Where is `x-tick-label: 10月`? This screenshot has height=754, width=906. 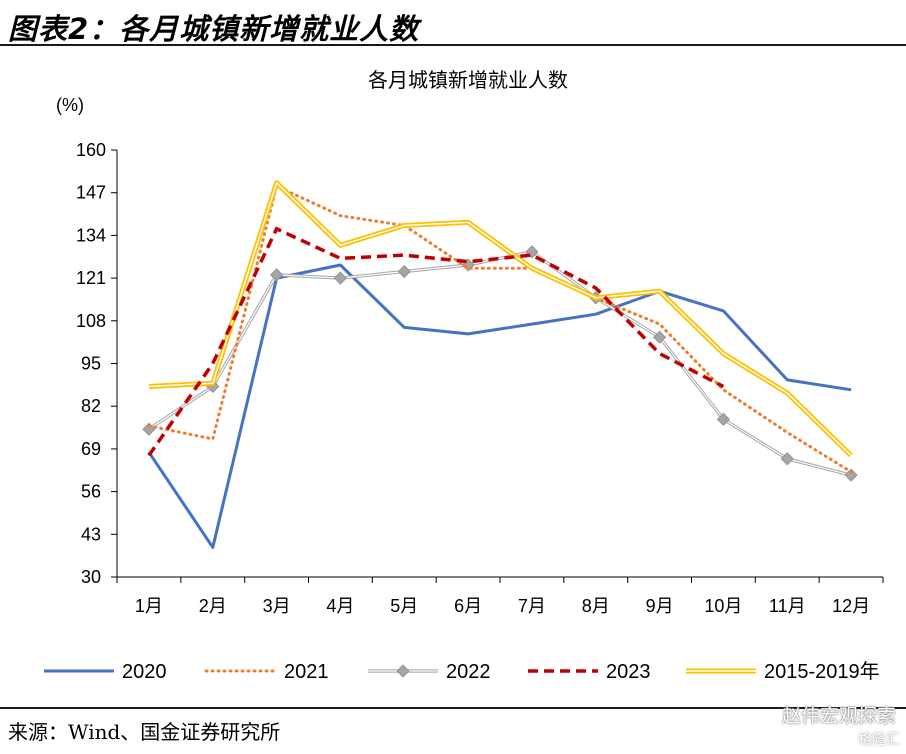
x-tick-label: 10月 is located at coordinates (723, 606).